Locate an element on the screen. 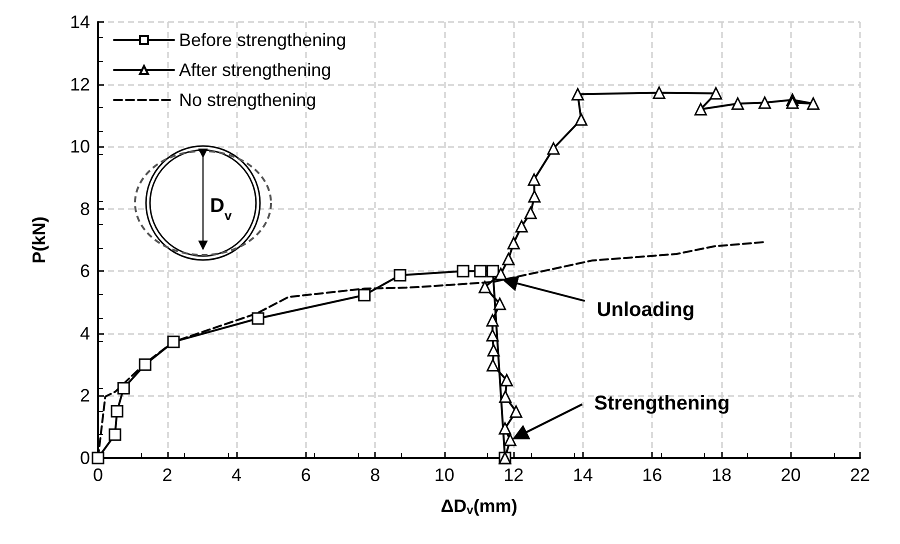 This screenshot has height=544, width=900. annotation: Strengthening is located at coordinates (662, 403).